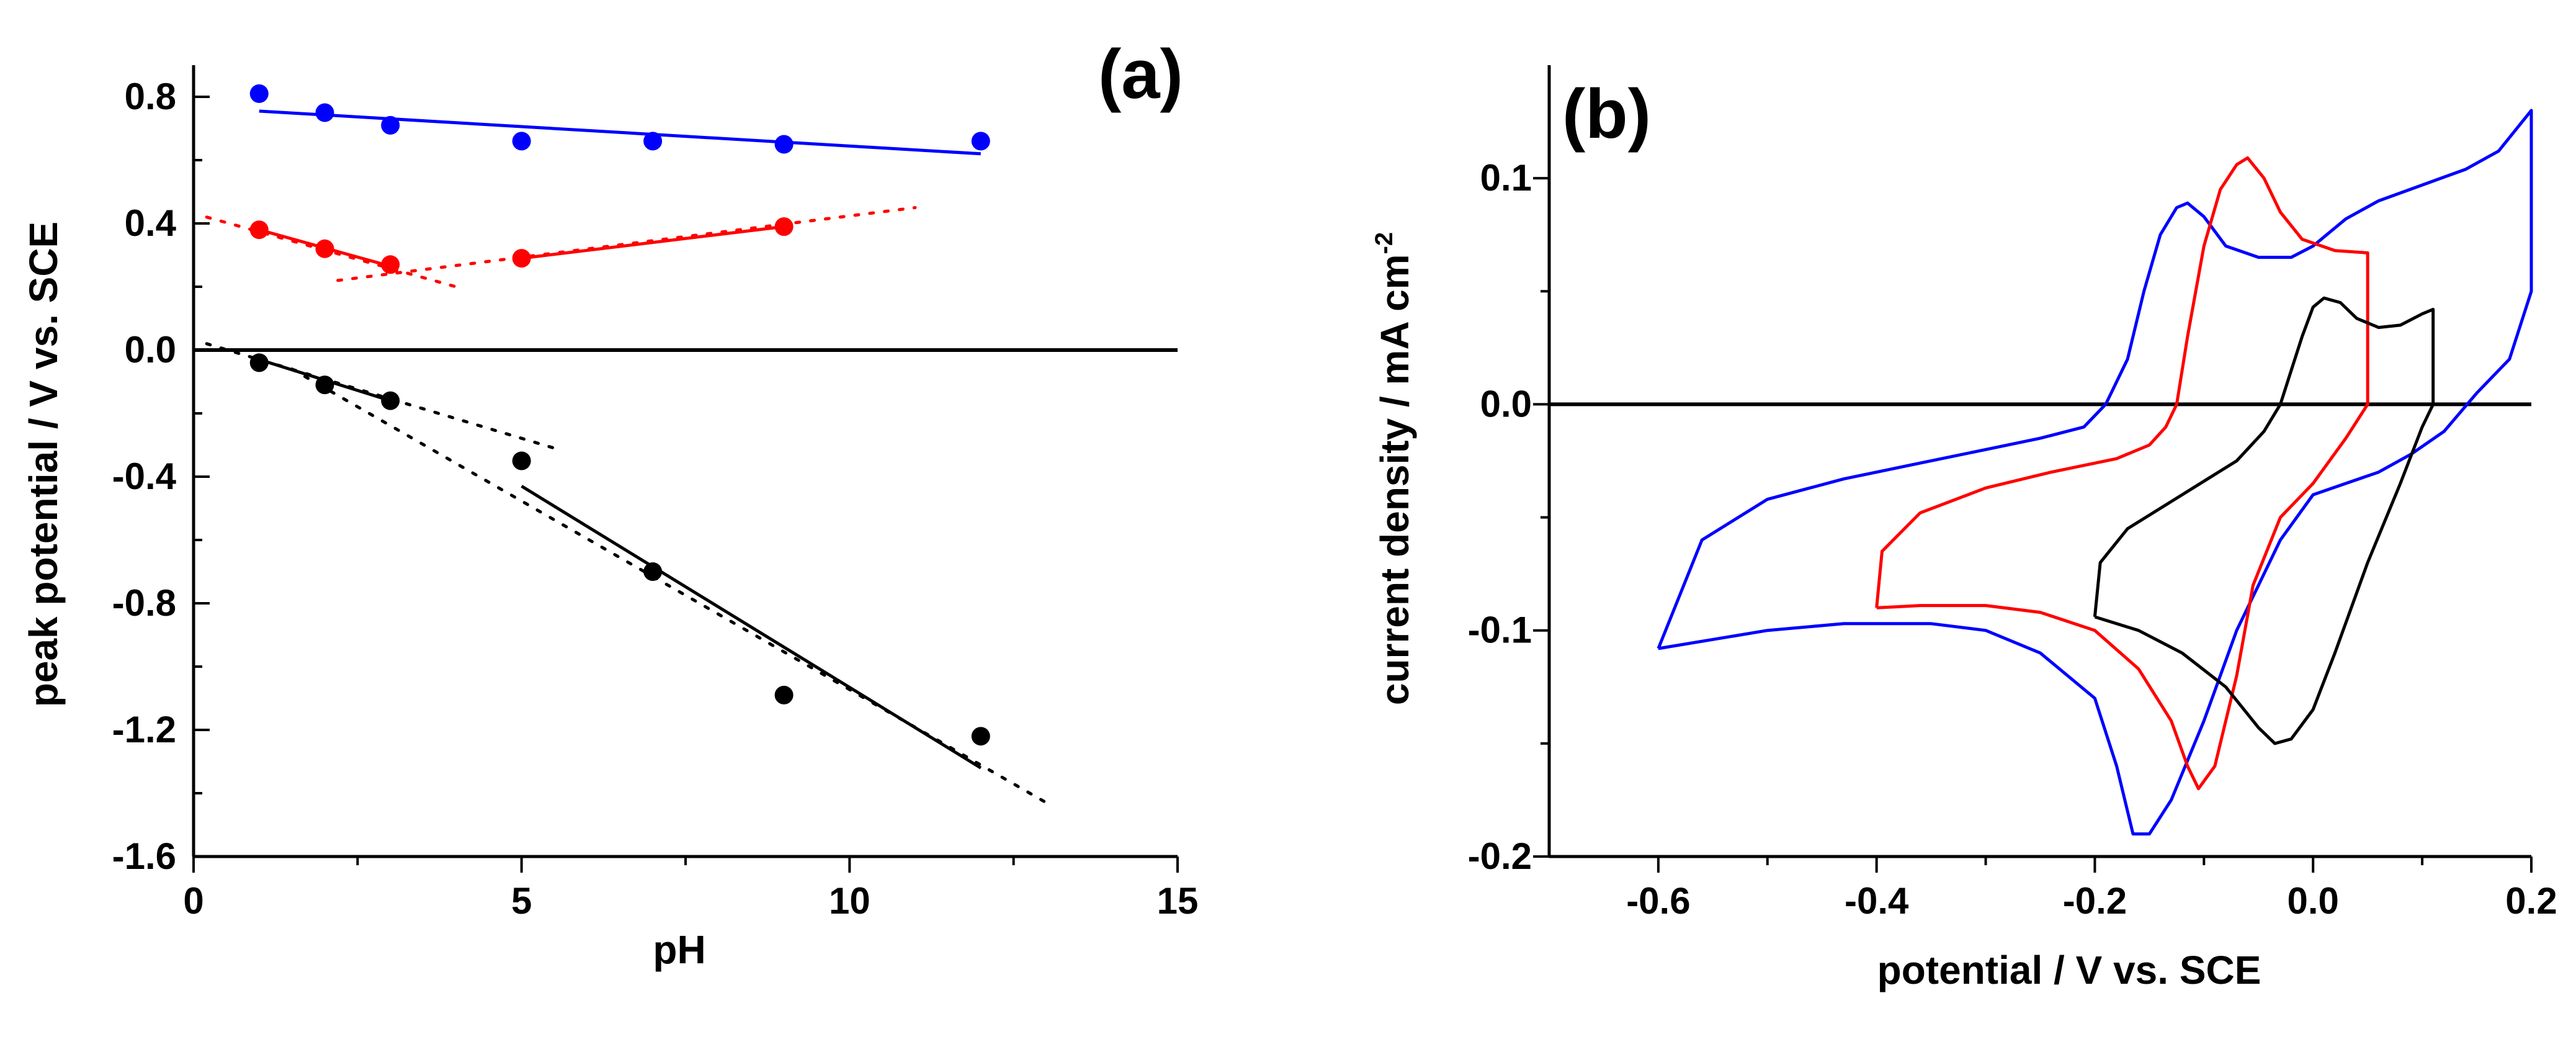  What do you see at coordinates (144, 729) in the screenshot?
I see `a-y-tick-label: -1.2` at bounding box center [144, 729].